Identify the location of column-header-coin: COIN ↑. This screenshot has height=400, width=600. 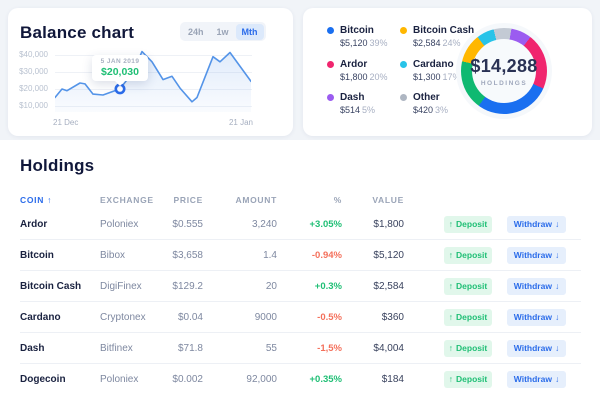
(60, 200).